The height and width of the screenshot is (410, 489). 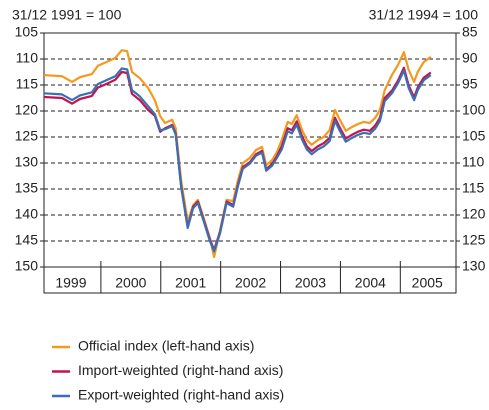 I want to click on x-tick-label: 2000, so click(x=130, y=283).